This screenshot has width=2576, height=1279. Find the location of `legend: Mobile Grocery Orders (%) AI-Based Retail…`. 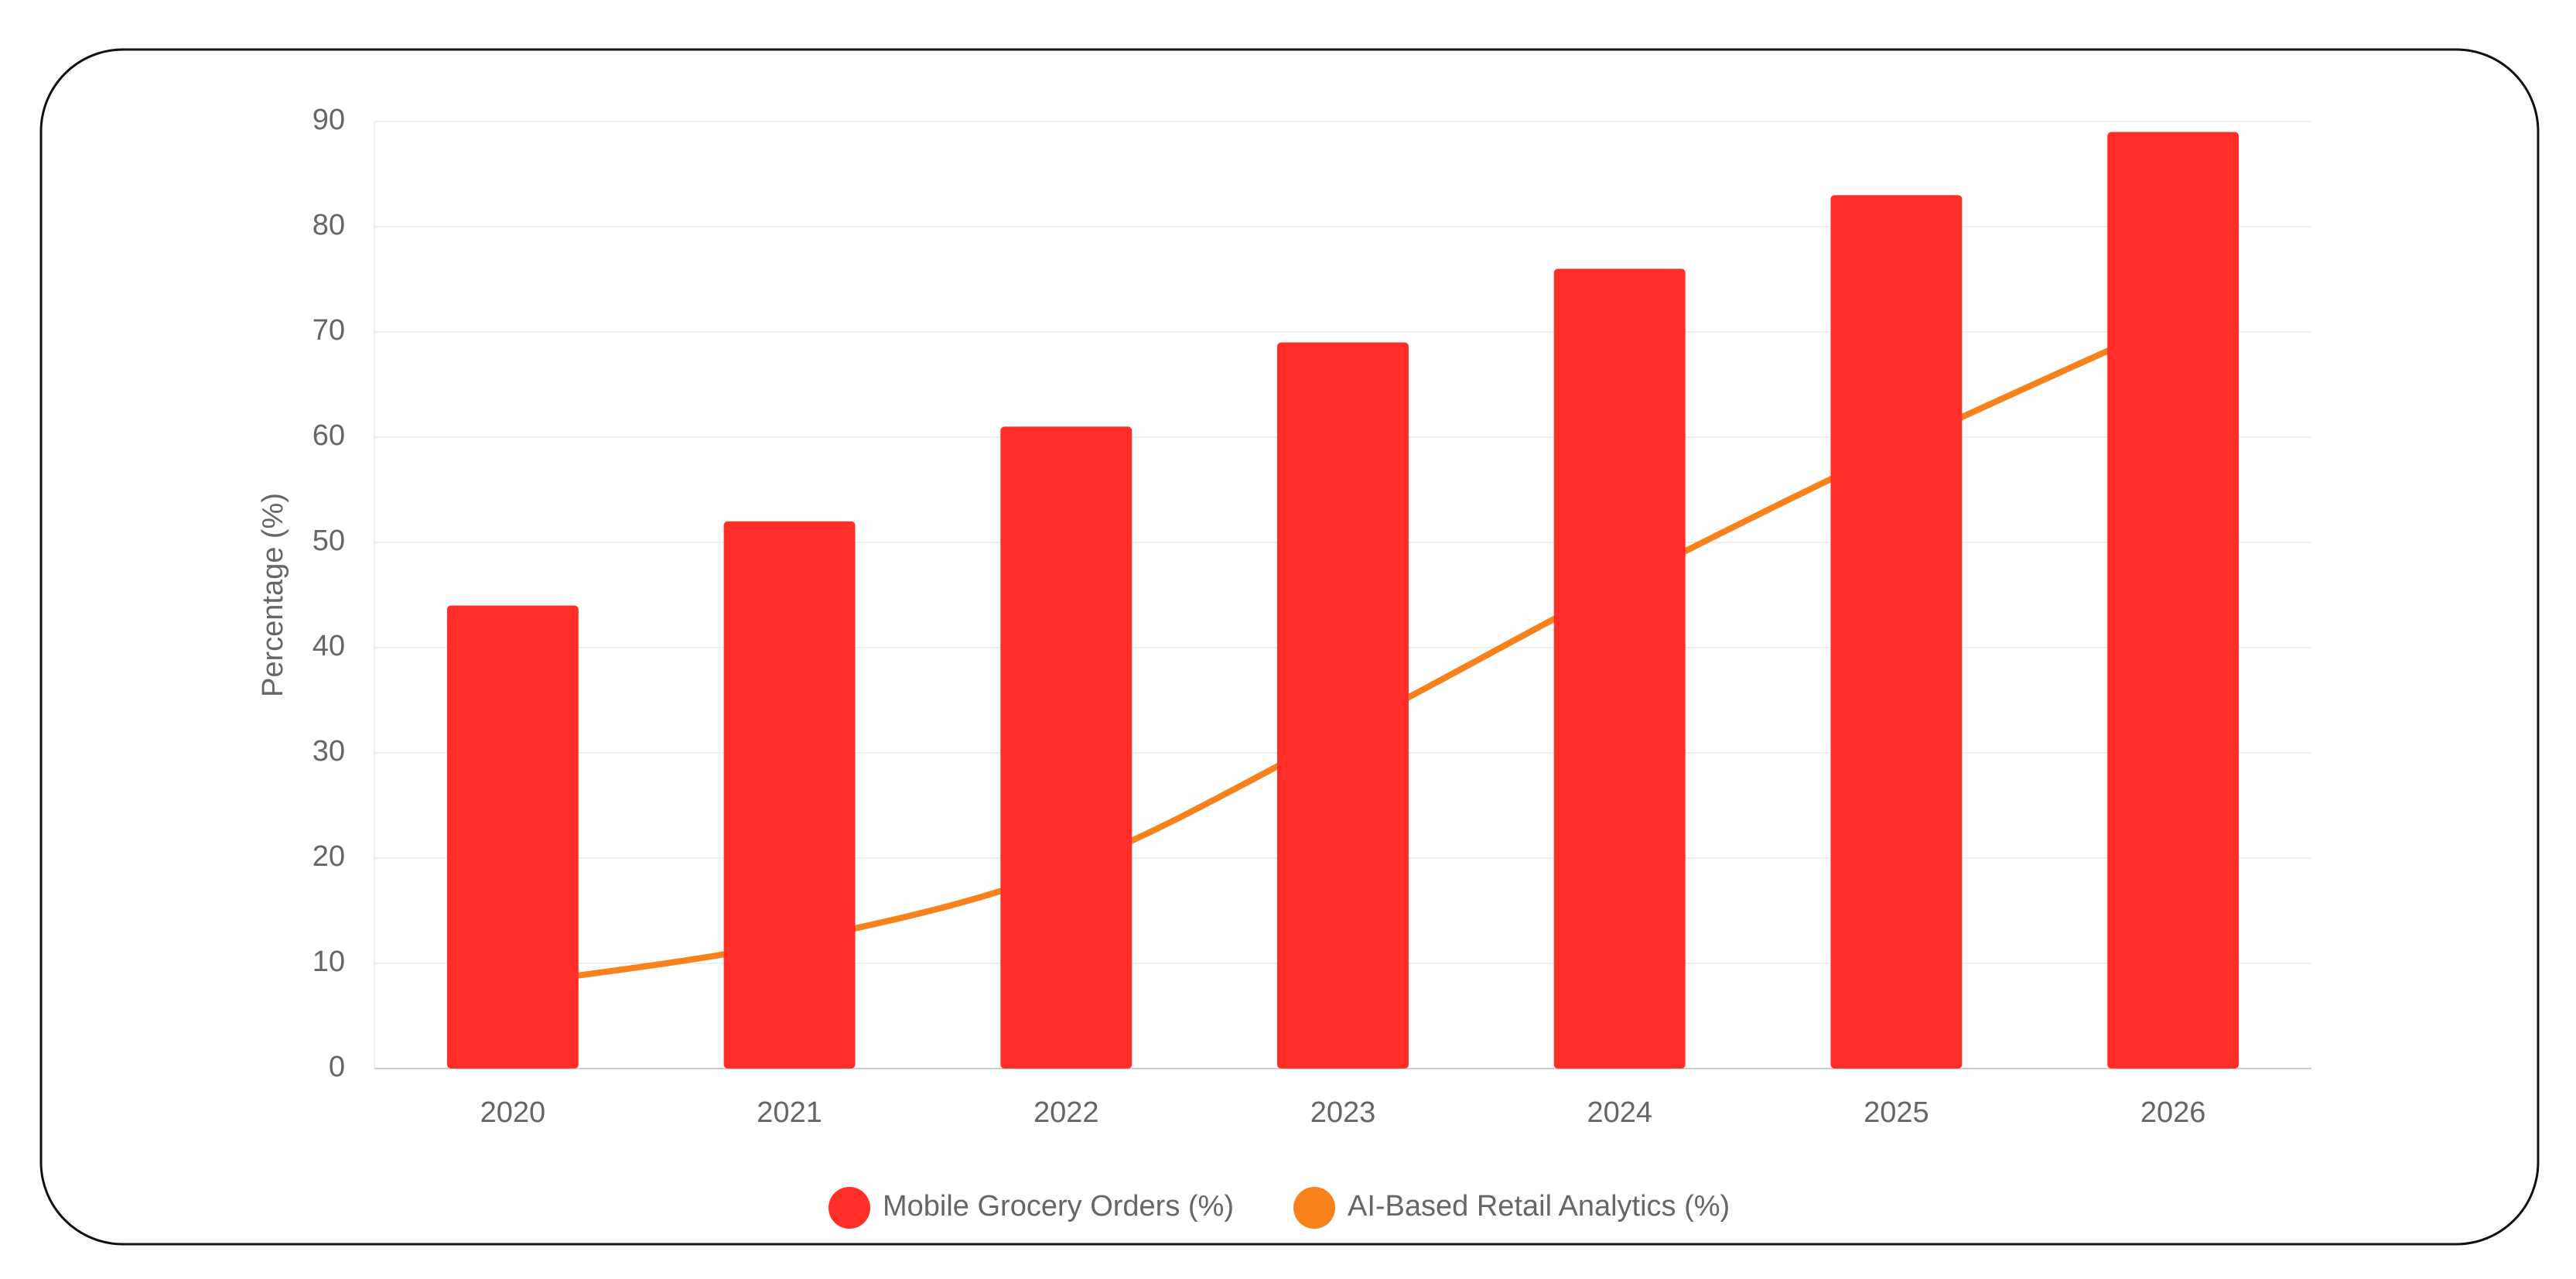

legend: Mobile Grocery Orders (%) AI-Based Retail… is located at coordinates (1279, 1208).